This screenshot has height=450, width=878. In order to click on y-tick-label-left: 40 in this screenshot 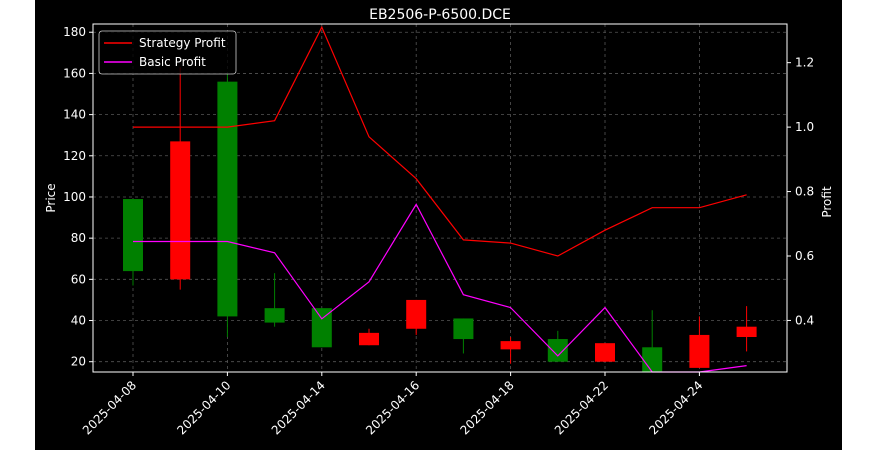, I will do `click(78, 321)`.